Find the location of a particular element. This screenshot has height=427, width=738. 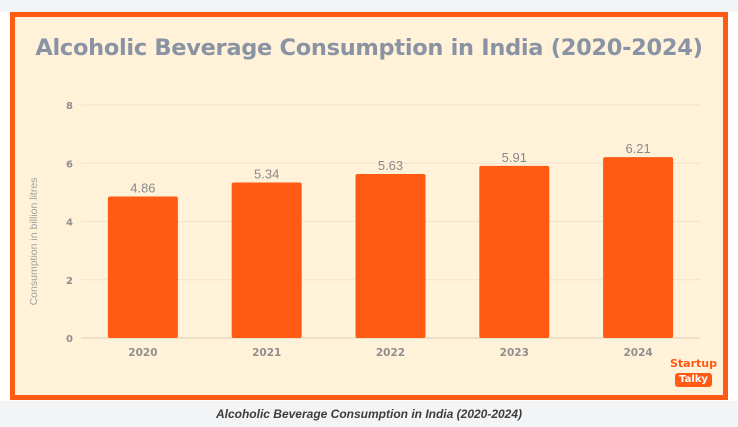

y-axis-label: Consumption in billion litres is located at coordinates (34, 242).